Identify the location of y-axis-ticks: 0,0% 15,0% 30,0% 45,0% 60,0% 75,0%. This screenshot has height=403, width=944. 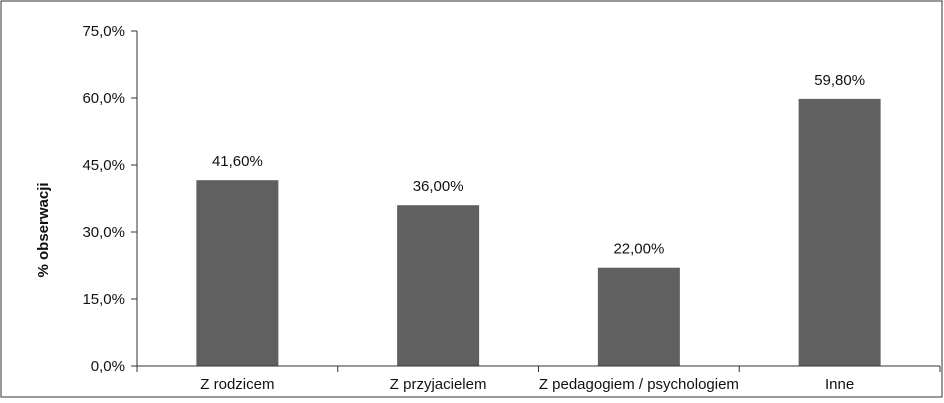
(109, 199).